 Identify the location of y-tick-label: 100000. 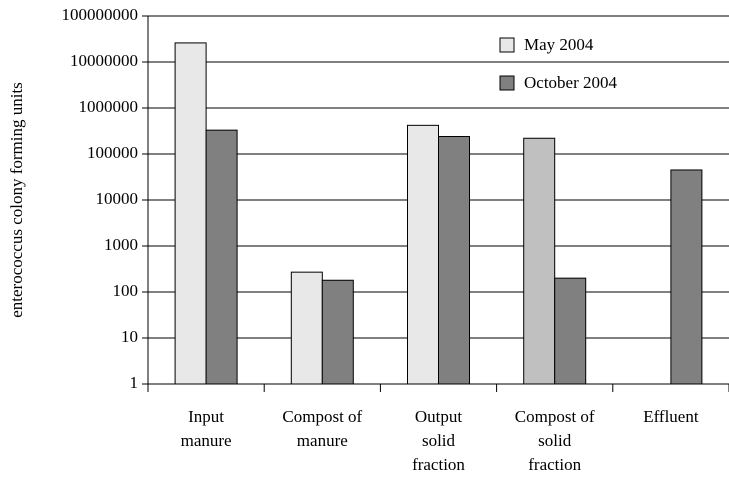
(112, 152).